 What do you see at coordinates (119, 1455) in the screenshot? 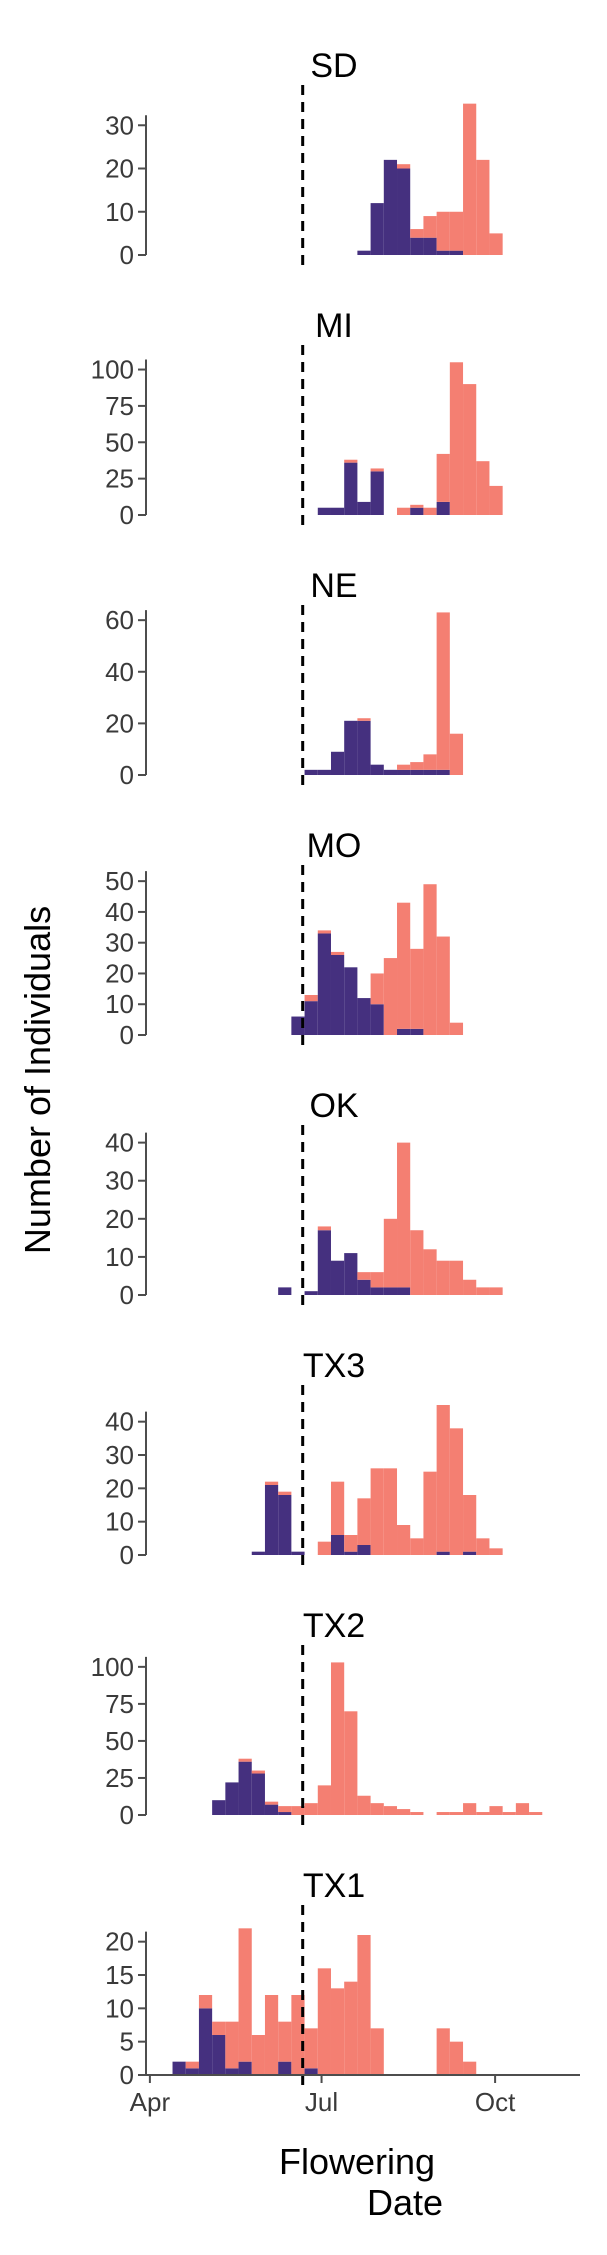
I see `y-tick-label-tx3: 30` at bounding box center [119, 1455].